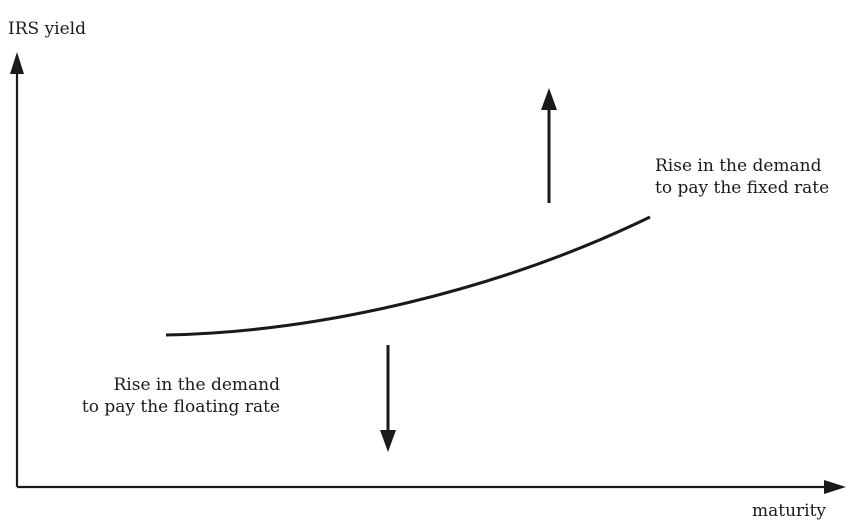 Image resolution: width=859 pixels, height=525 pixels. I want to click on fixed-rate-annotation-line2: to pay the fixed rate, so click(742, 188).